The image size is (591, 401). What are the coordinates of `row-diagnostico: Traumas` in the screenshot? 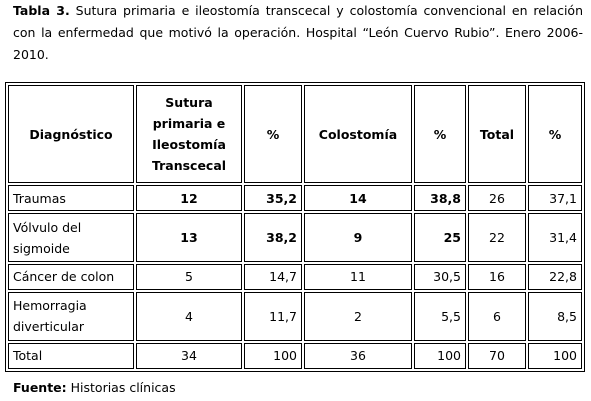 It's located at (71, 198).